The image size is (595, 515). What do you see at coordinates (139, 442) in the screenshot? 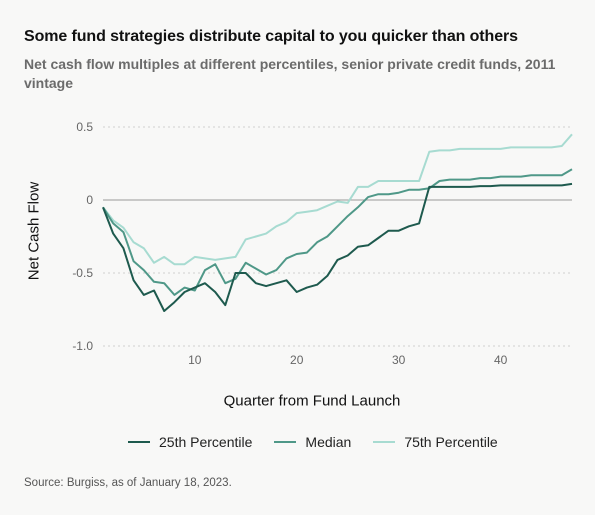
I see `legend-swatch-25th` at bounding box center [139, 442].